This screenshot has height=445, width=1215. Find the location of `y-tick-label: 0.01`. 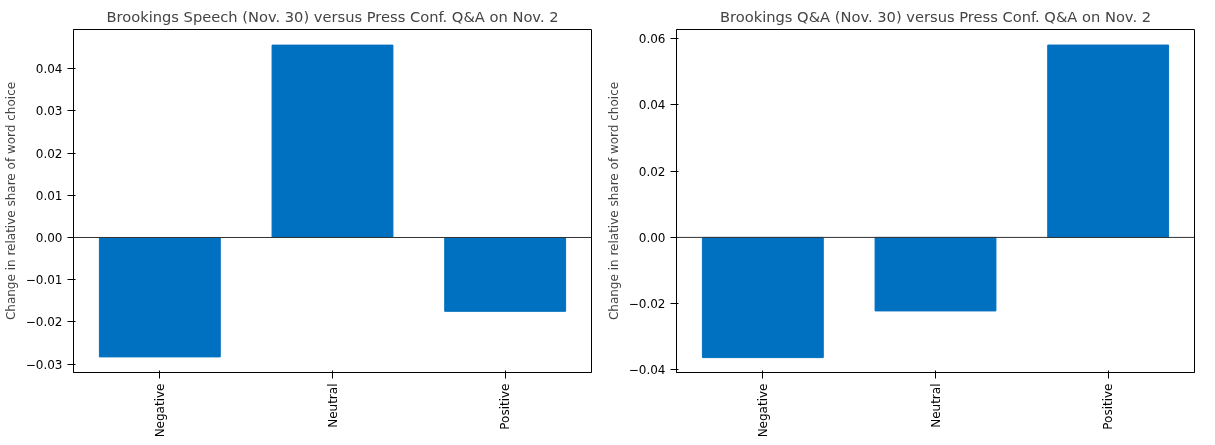

y-tick-label: 0.01 is located at coordinates (49, 195).